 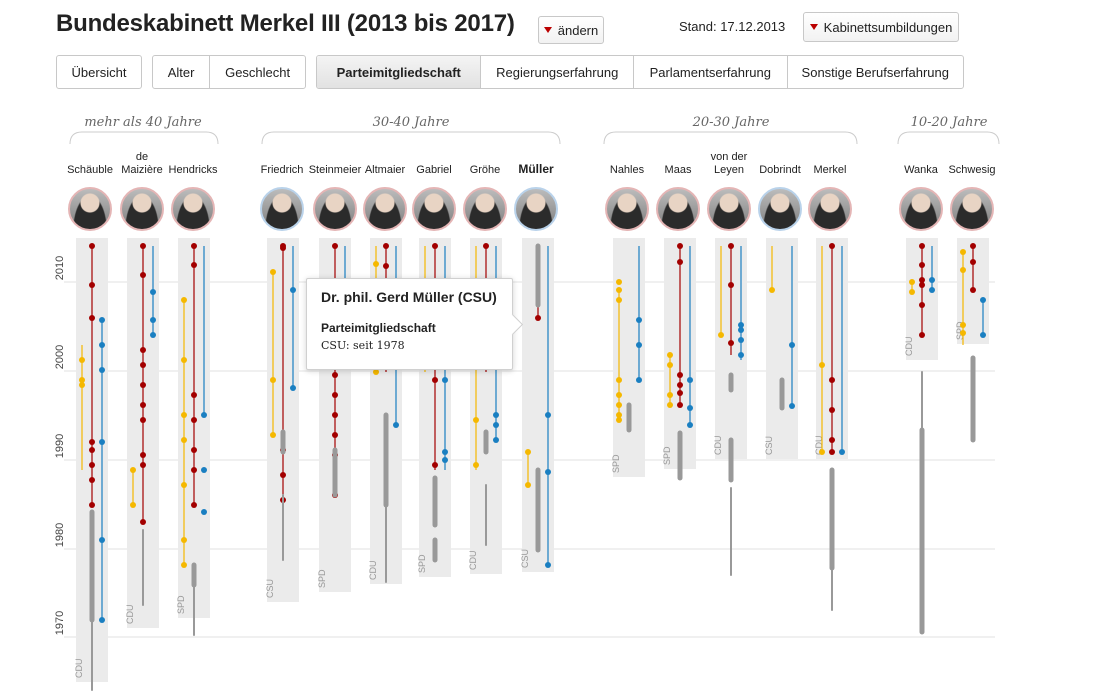 What do you see at coordinates (627, 170) in the screenshot?
I see `minister-name: Nahles` at bounding box center [627, 170].